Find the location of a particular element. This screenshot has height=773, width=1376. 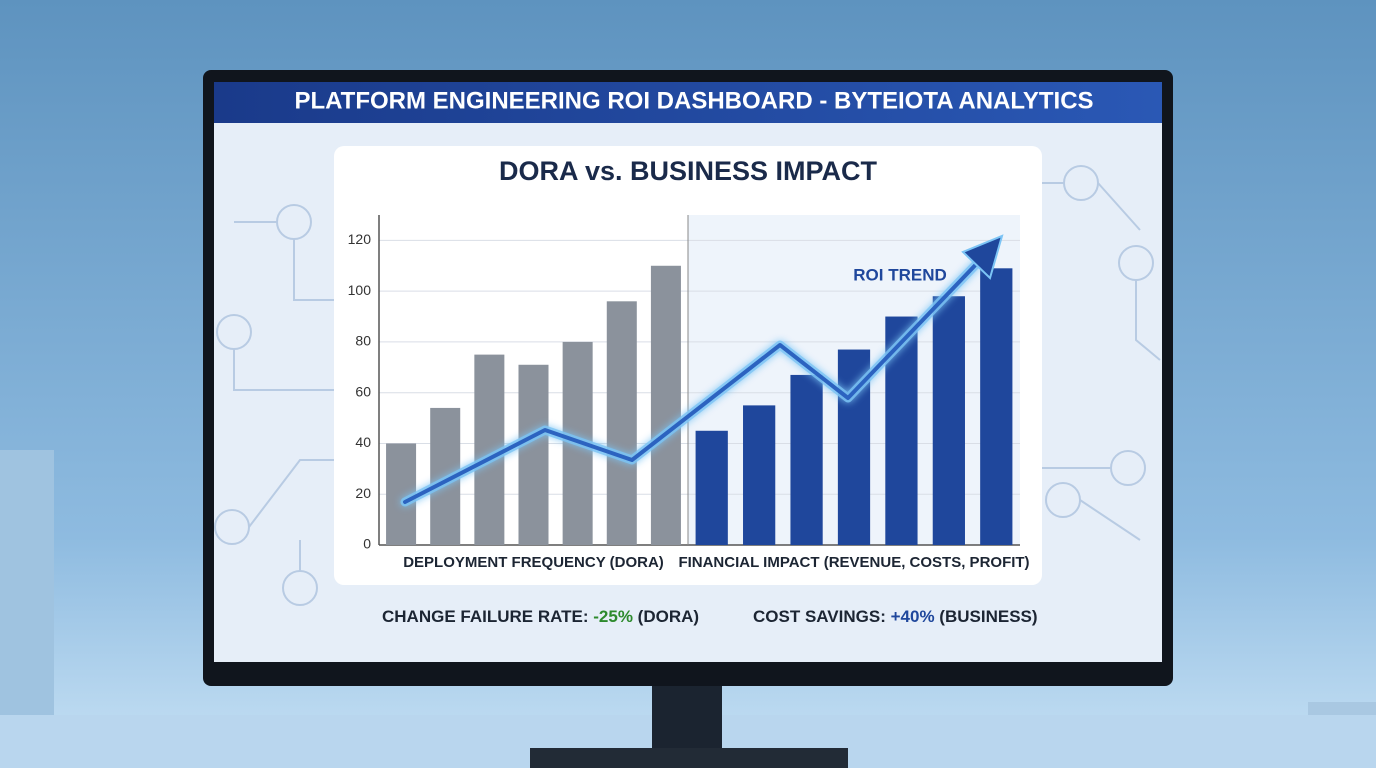

monitor-base is located at coordinates (689, 758).